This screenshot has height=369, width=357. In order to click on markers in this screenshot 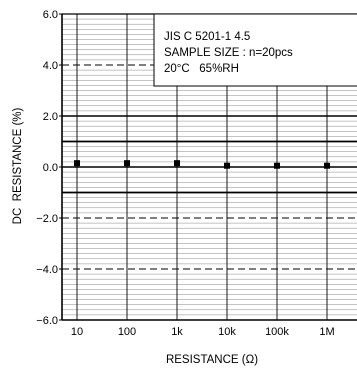, I will do `click(202, 164)`.